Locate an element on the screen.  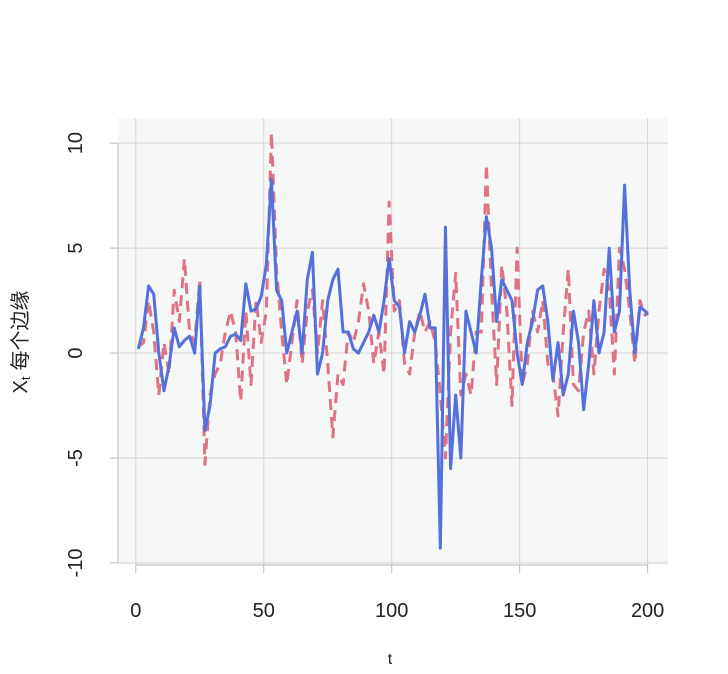
y-tick-label: 0 is located at coordinates (76, 352).